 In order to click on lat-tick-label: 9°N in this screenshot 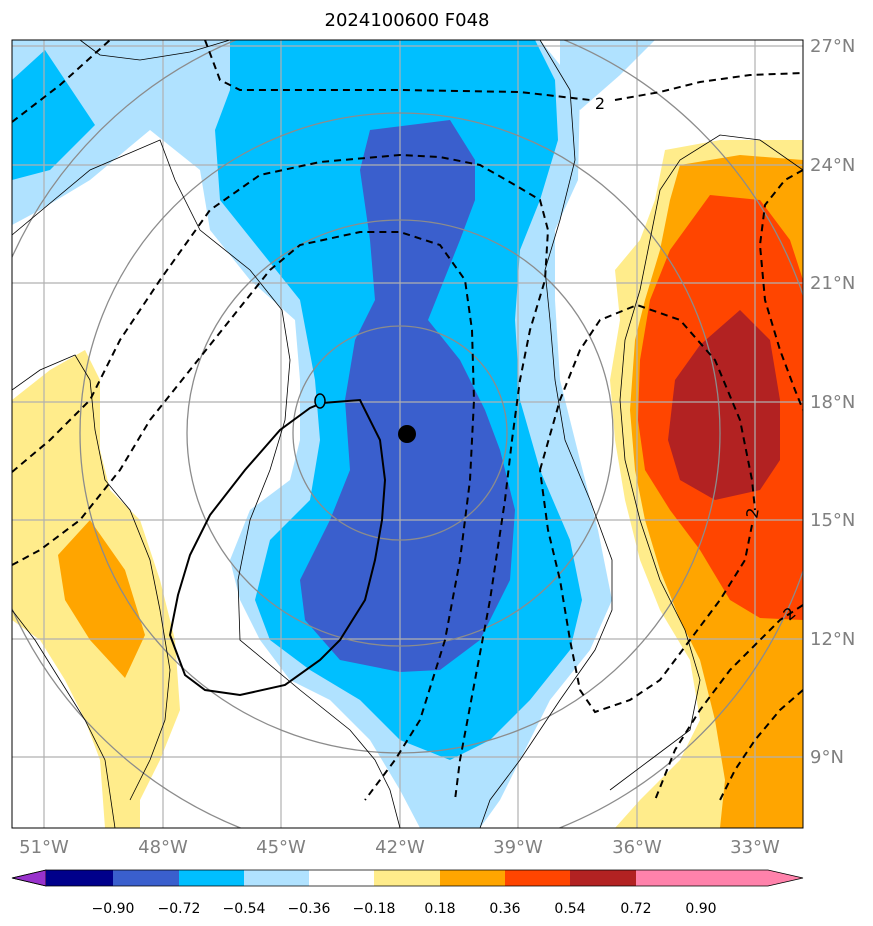, I will do `click(827, 757)`.